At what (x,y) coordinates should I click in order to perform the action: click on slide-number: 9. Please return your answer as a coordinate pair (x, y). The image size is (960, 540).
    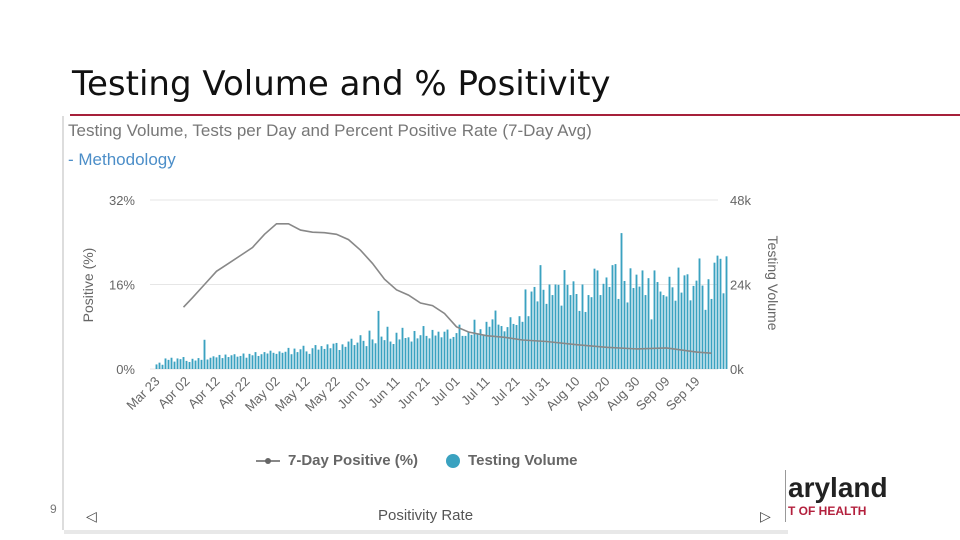
    Looking at the image, I should click on (53, 509).